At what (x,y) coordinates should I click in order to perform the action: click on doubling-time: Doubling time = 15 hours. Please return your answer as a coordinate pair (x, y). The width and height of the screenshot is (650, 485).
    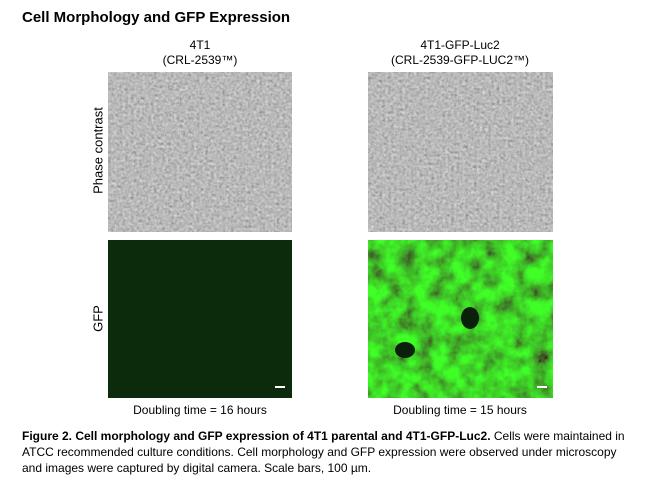
    Looking at the image, I should click on (460, 410).